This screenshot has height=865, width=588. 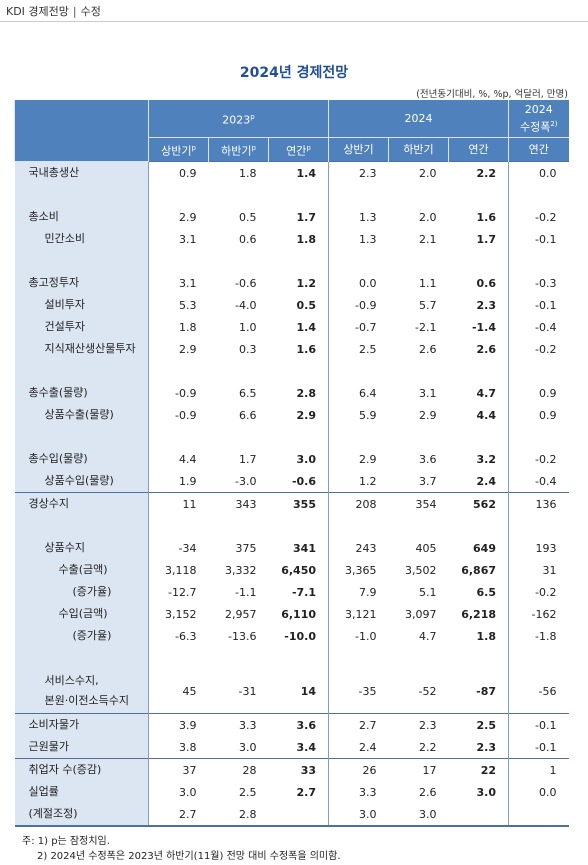 I want to click on cell: 6,867, so click(x=478, y=570).